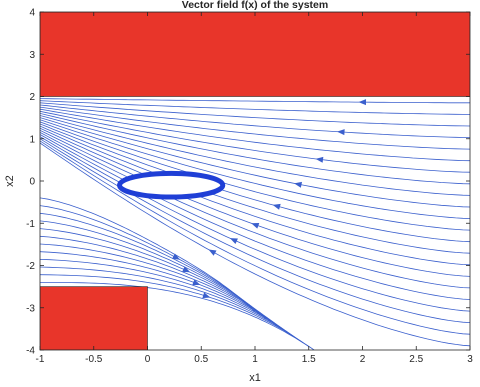 The height and width of the screenshot is (387, 480). I want to click on limit-cycle-ring, so click(171, 185).